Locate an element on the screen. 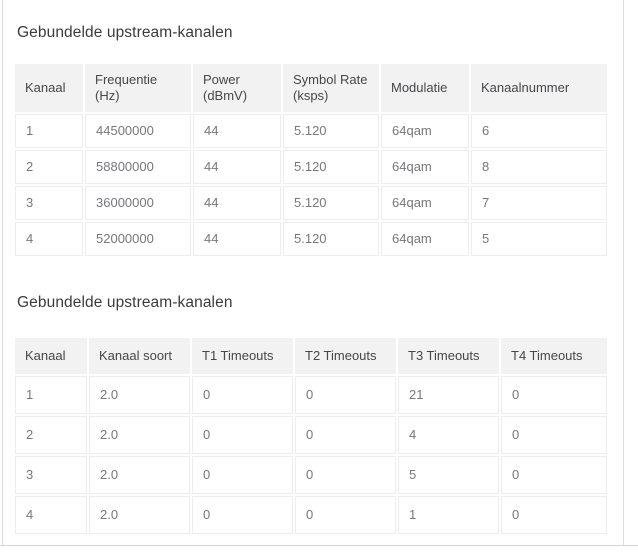 The width and height of the screenshot is (638, 553). table-cell: 7 is located at coordinates (539, 203).